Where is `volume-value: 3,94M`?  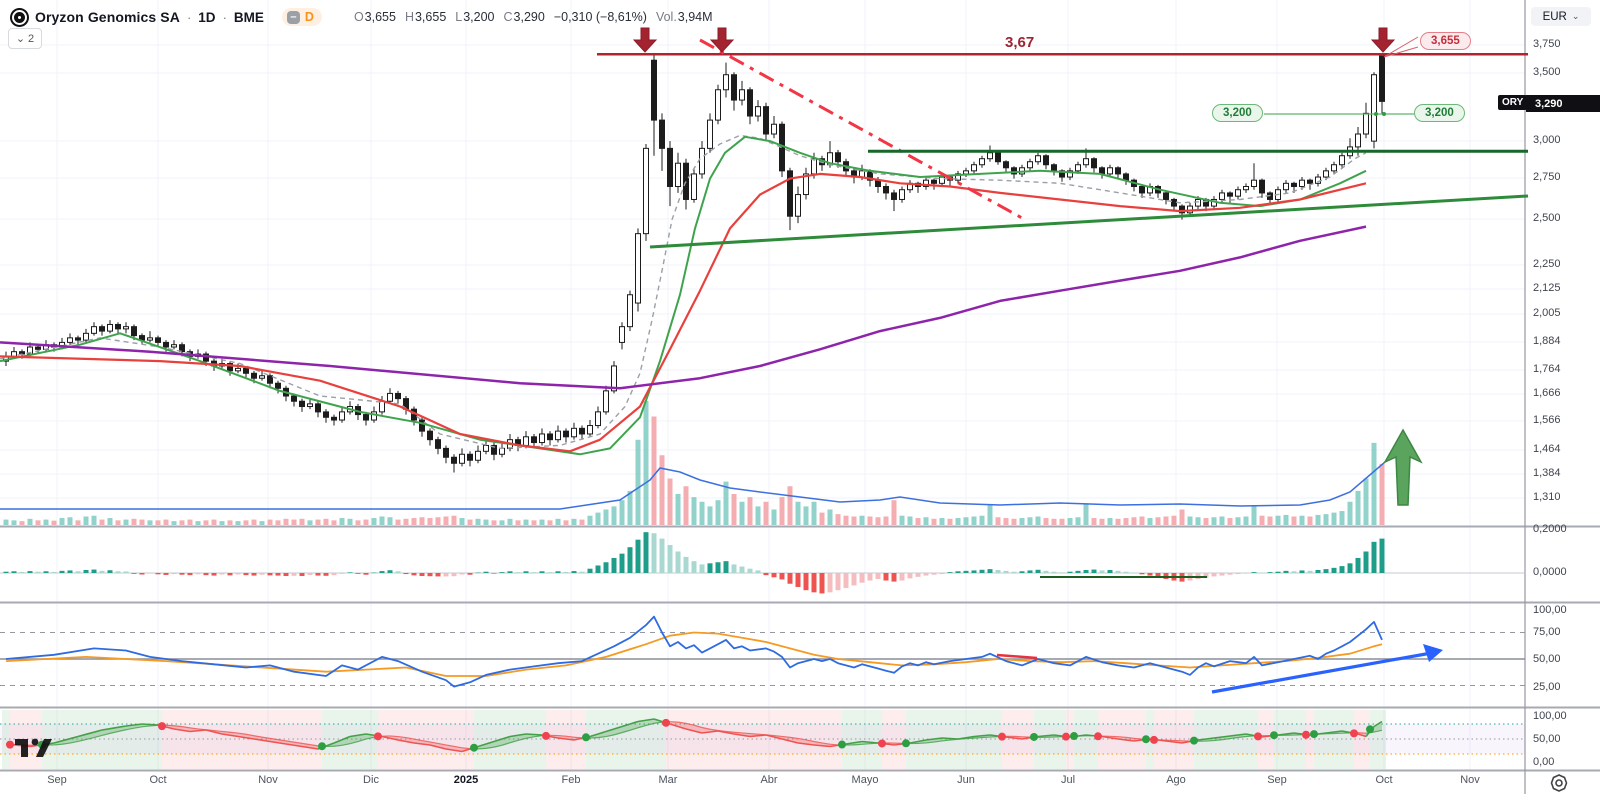 volume-value: 3,94M is located at coordinates (695, 17).